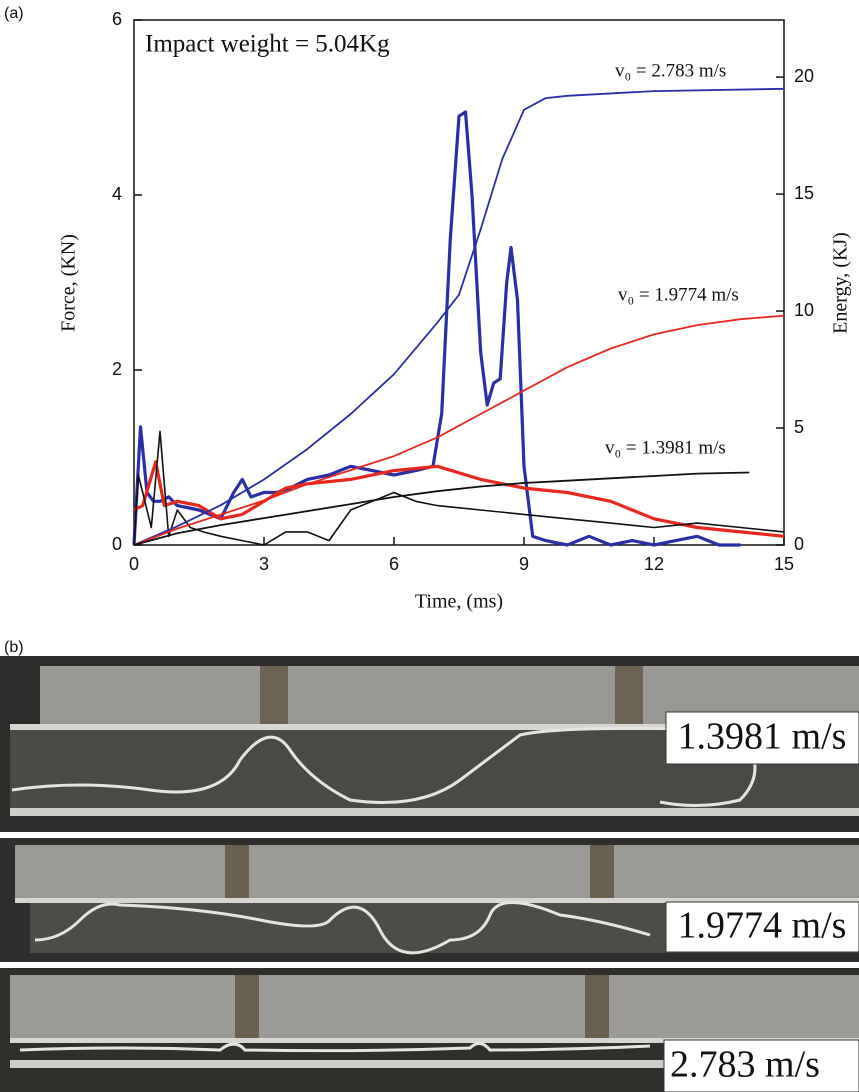  What do you see at coordinates (841, 283) in the screenshot?
I see `y2-axis-label: Energy, (KJ)` at bounding box center [841, 283].